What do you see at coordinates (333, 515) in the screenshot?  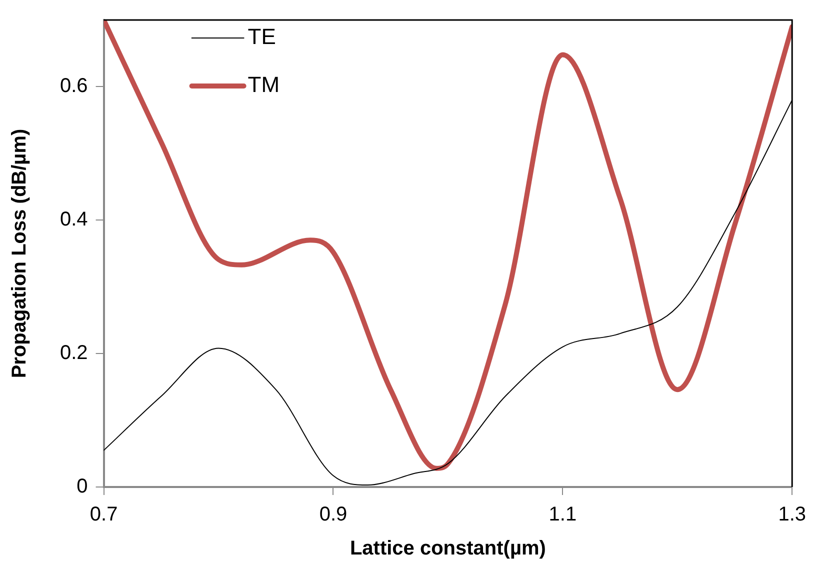 I see `x-tick-label: 0.9` at bounding box center [333, 515].